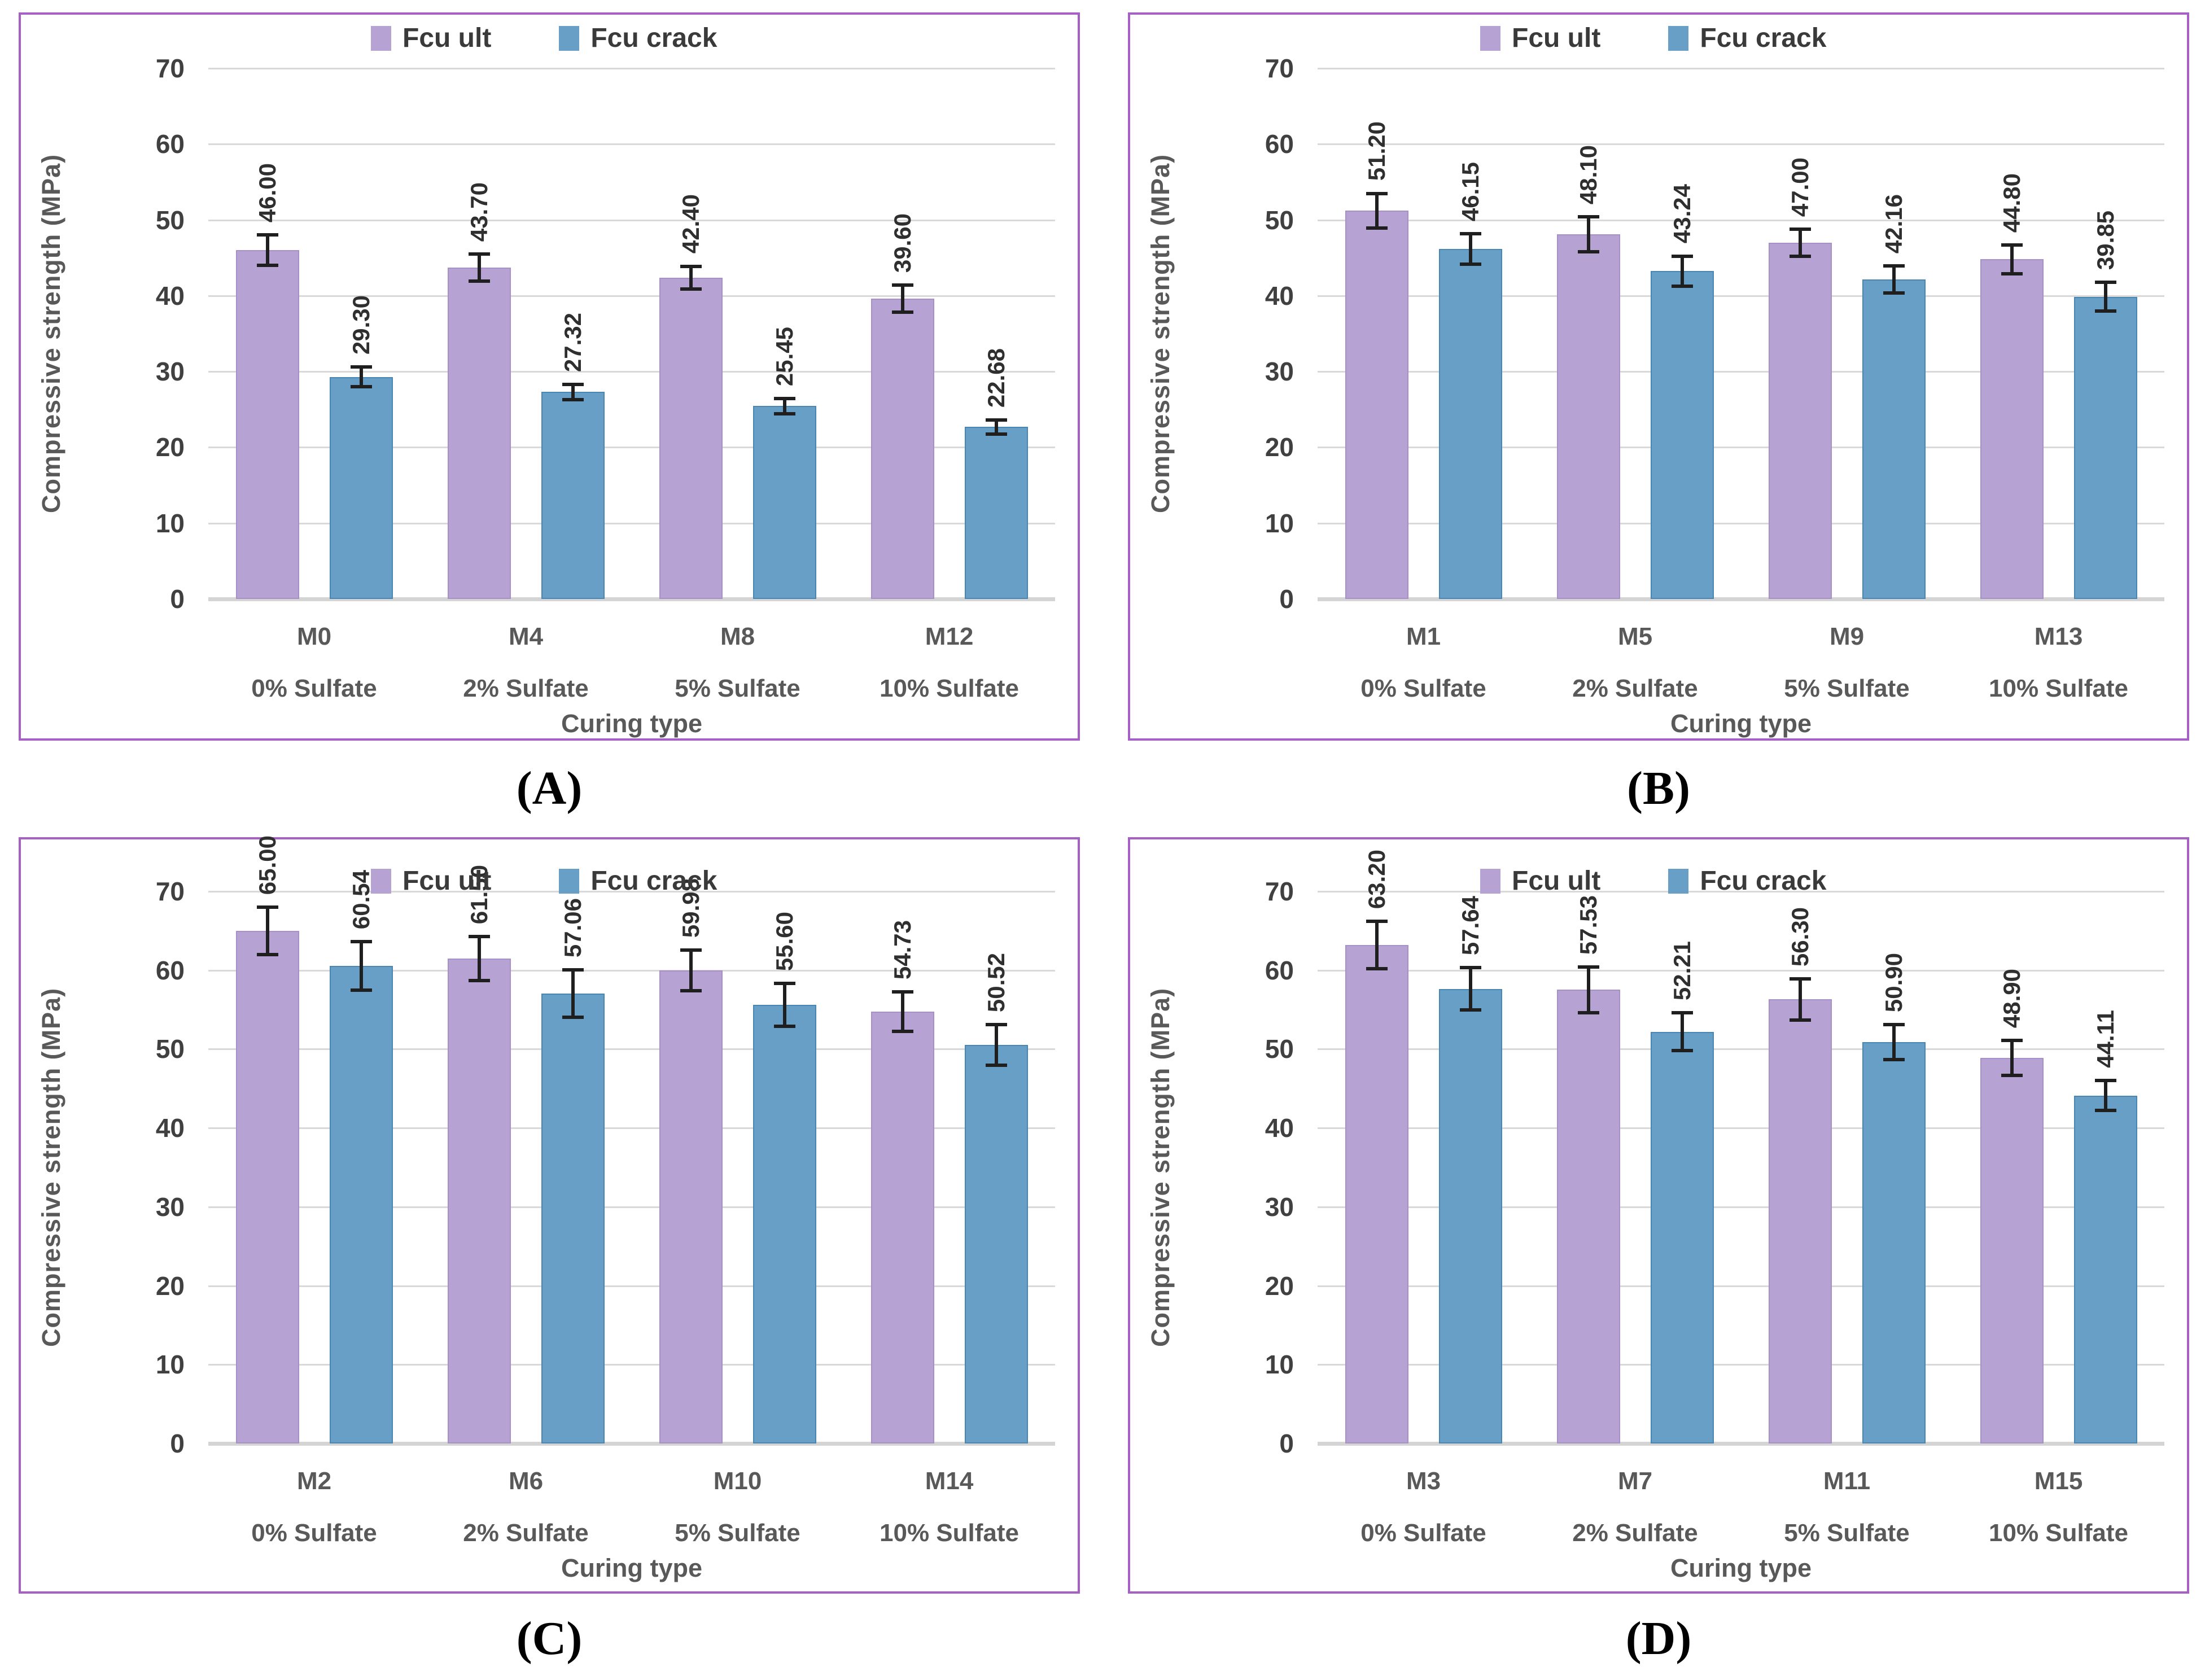 This screenshot has width=2205, height=1680. Describe the element at coordinates (737, 1161) in the screenshot. I see `bar-group-m10: 59.98 55.60` at that location.